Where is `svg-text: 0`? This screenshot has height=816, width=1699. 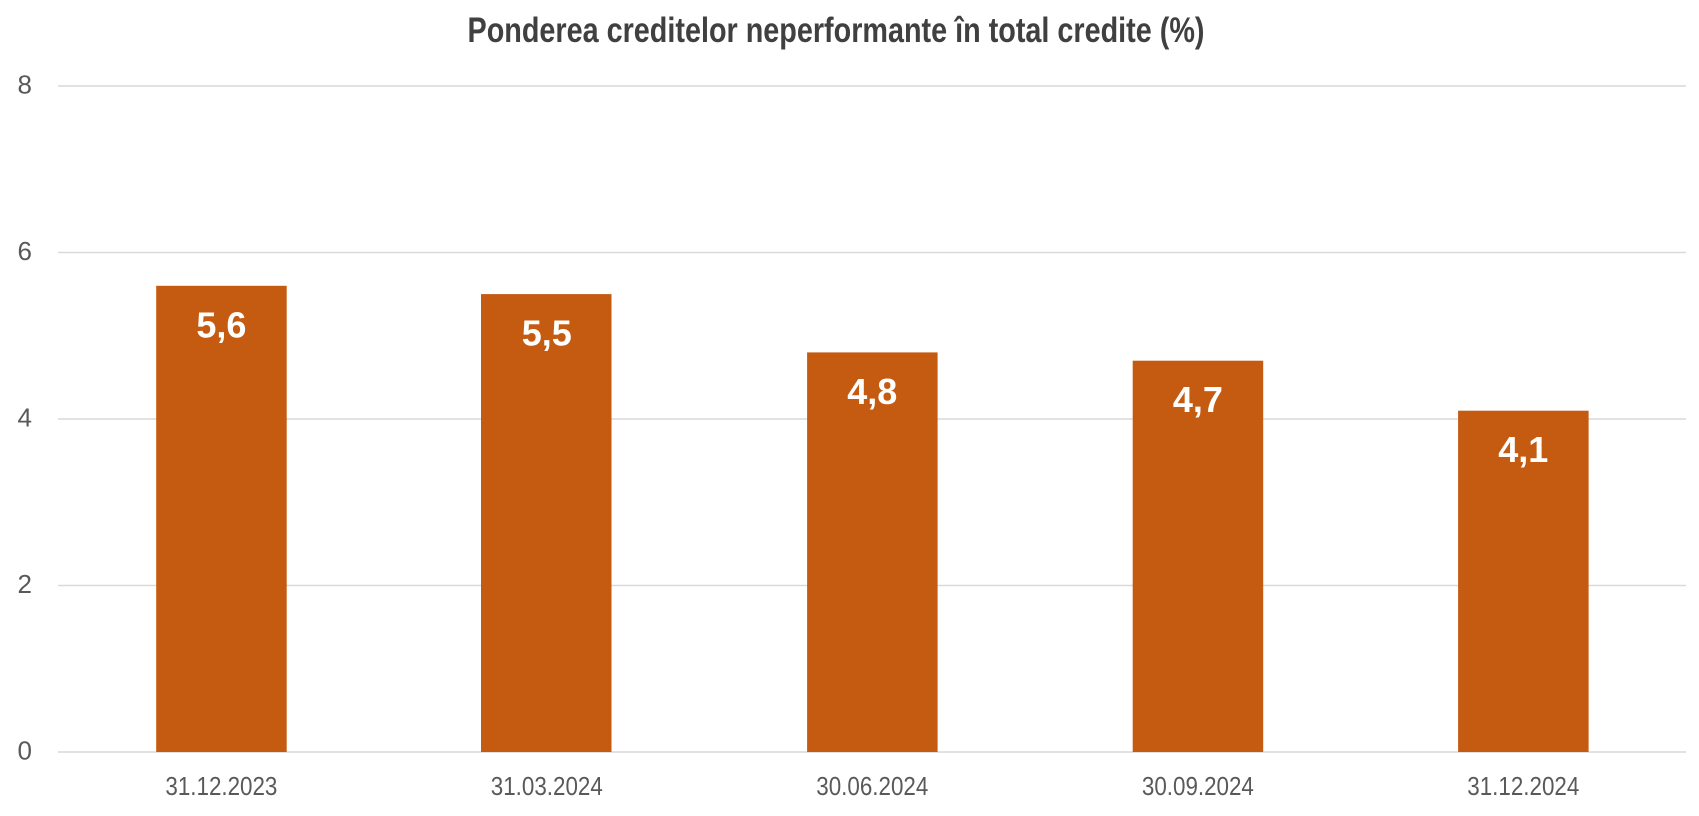 svg-text: 0 is located at coordinates (25, 751).